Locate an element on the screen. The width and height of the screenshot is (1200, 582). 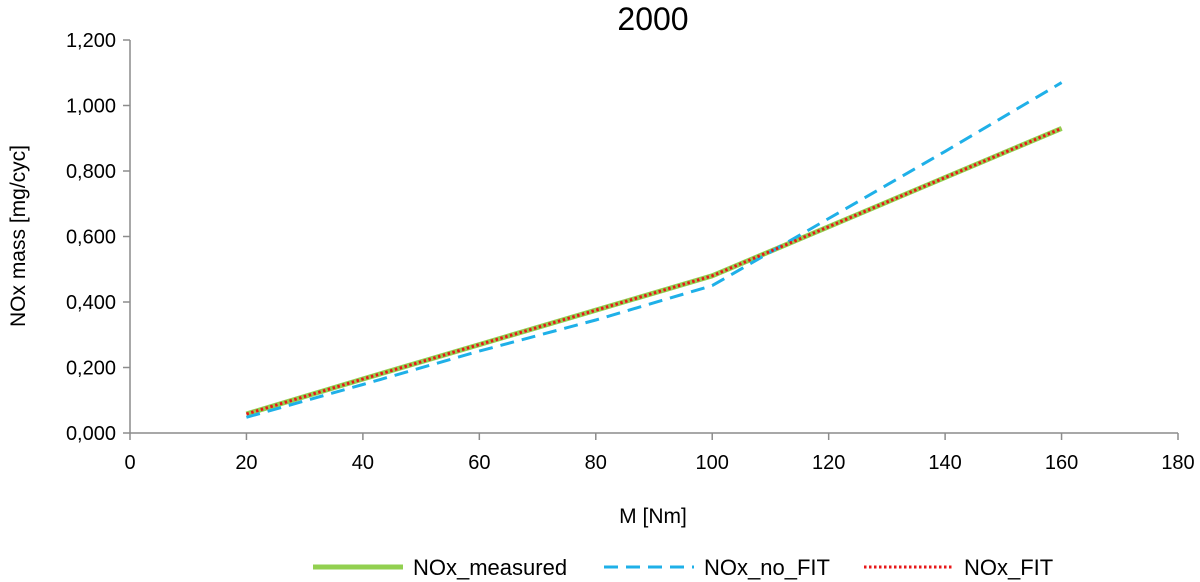
x-tick-label: 180 is located at coordinates (1177, 463).